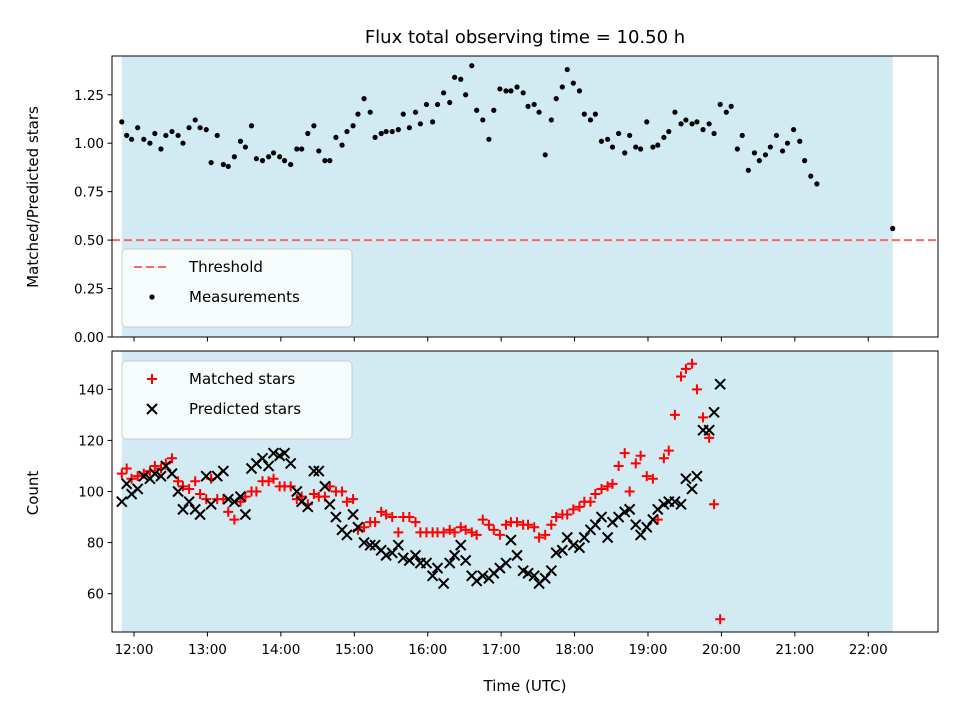  Describe the element at coordinates (95, 595) in the screenshot. I see `bottom-y-tick-label: 60` at that location.